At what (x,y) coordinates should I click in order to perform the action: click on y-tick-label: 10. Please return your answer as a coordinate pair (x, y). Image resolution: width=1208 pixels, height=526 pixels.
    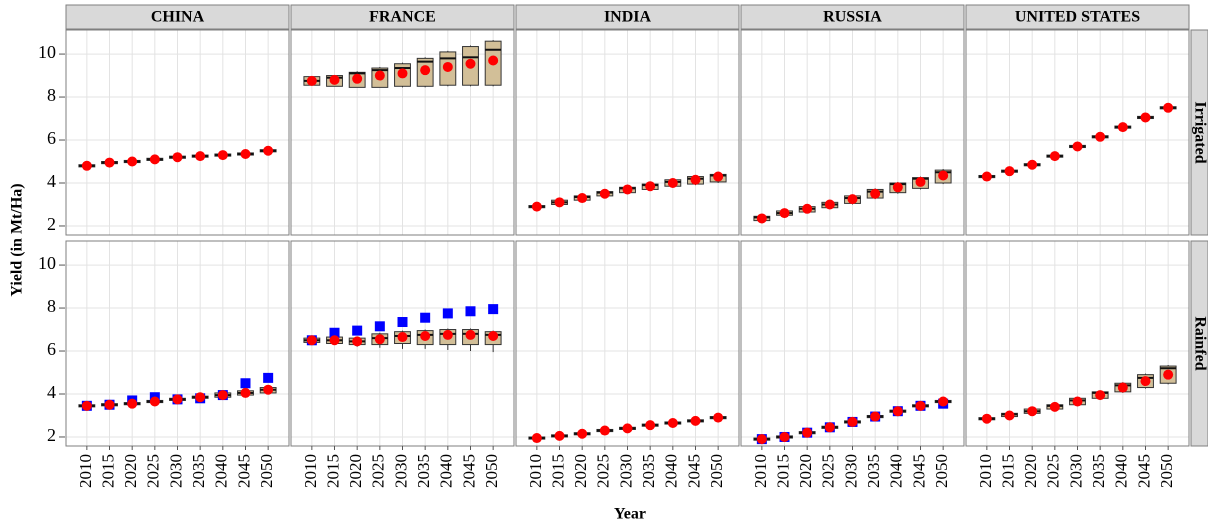
    Looking at the image, I should click on (47, 52).